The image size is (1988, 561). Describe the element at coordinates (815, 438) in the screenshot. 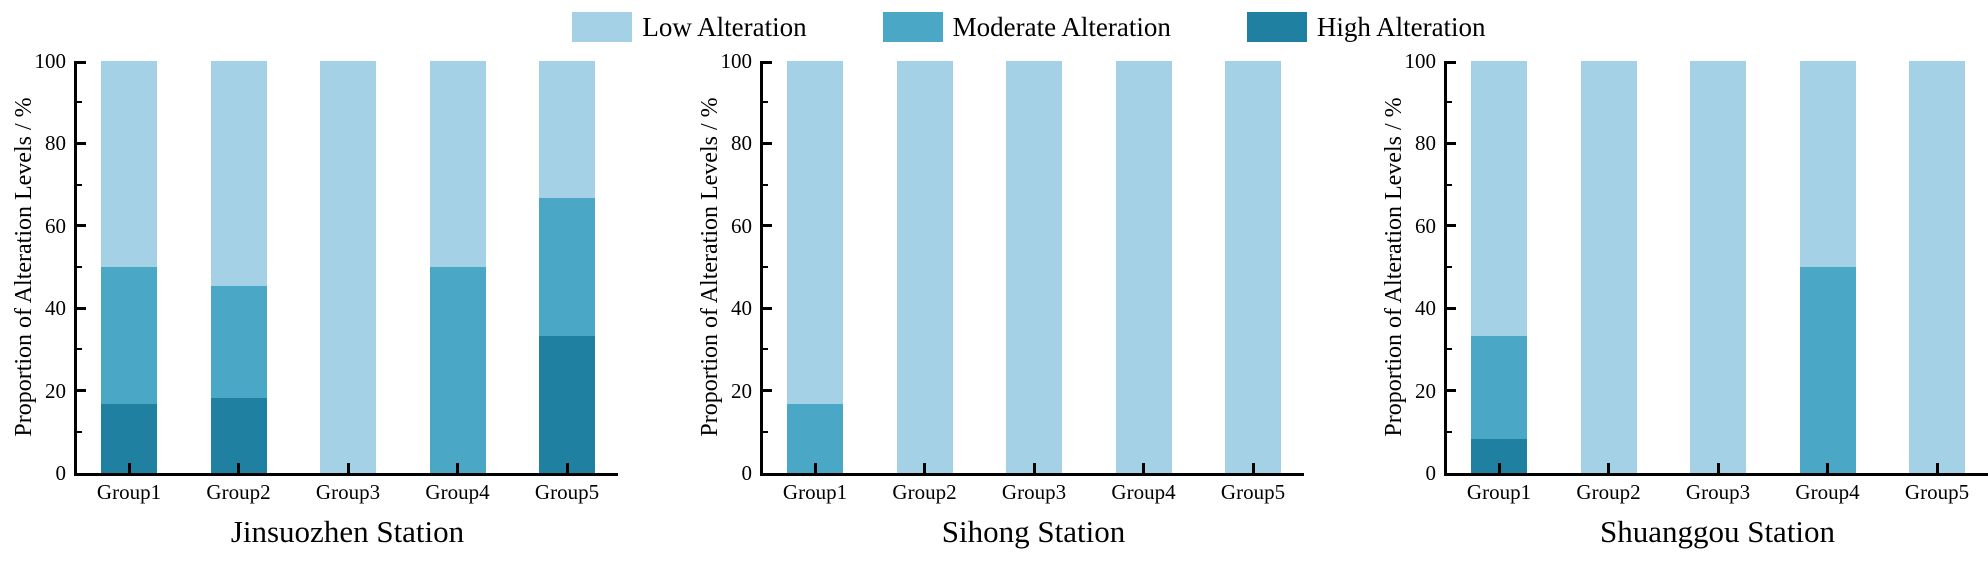

I see `bar-group1-segment-moderate` at that location.